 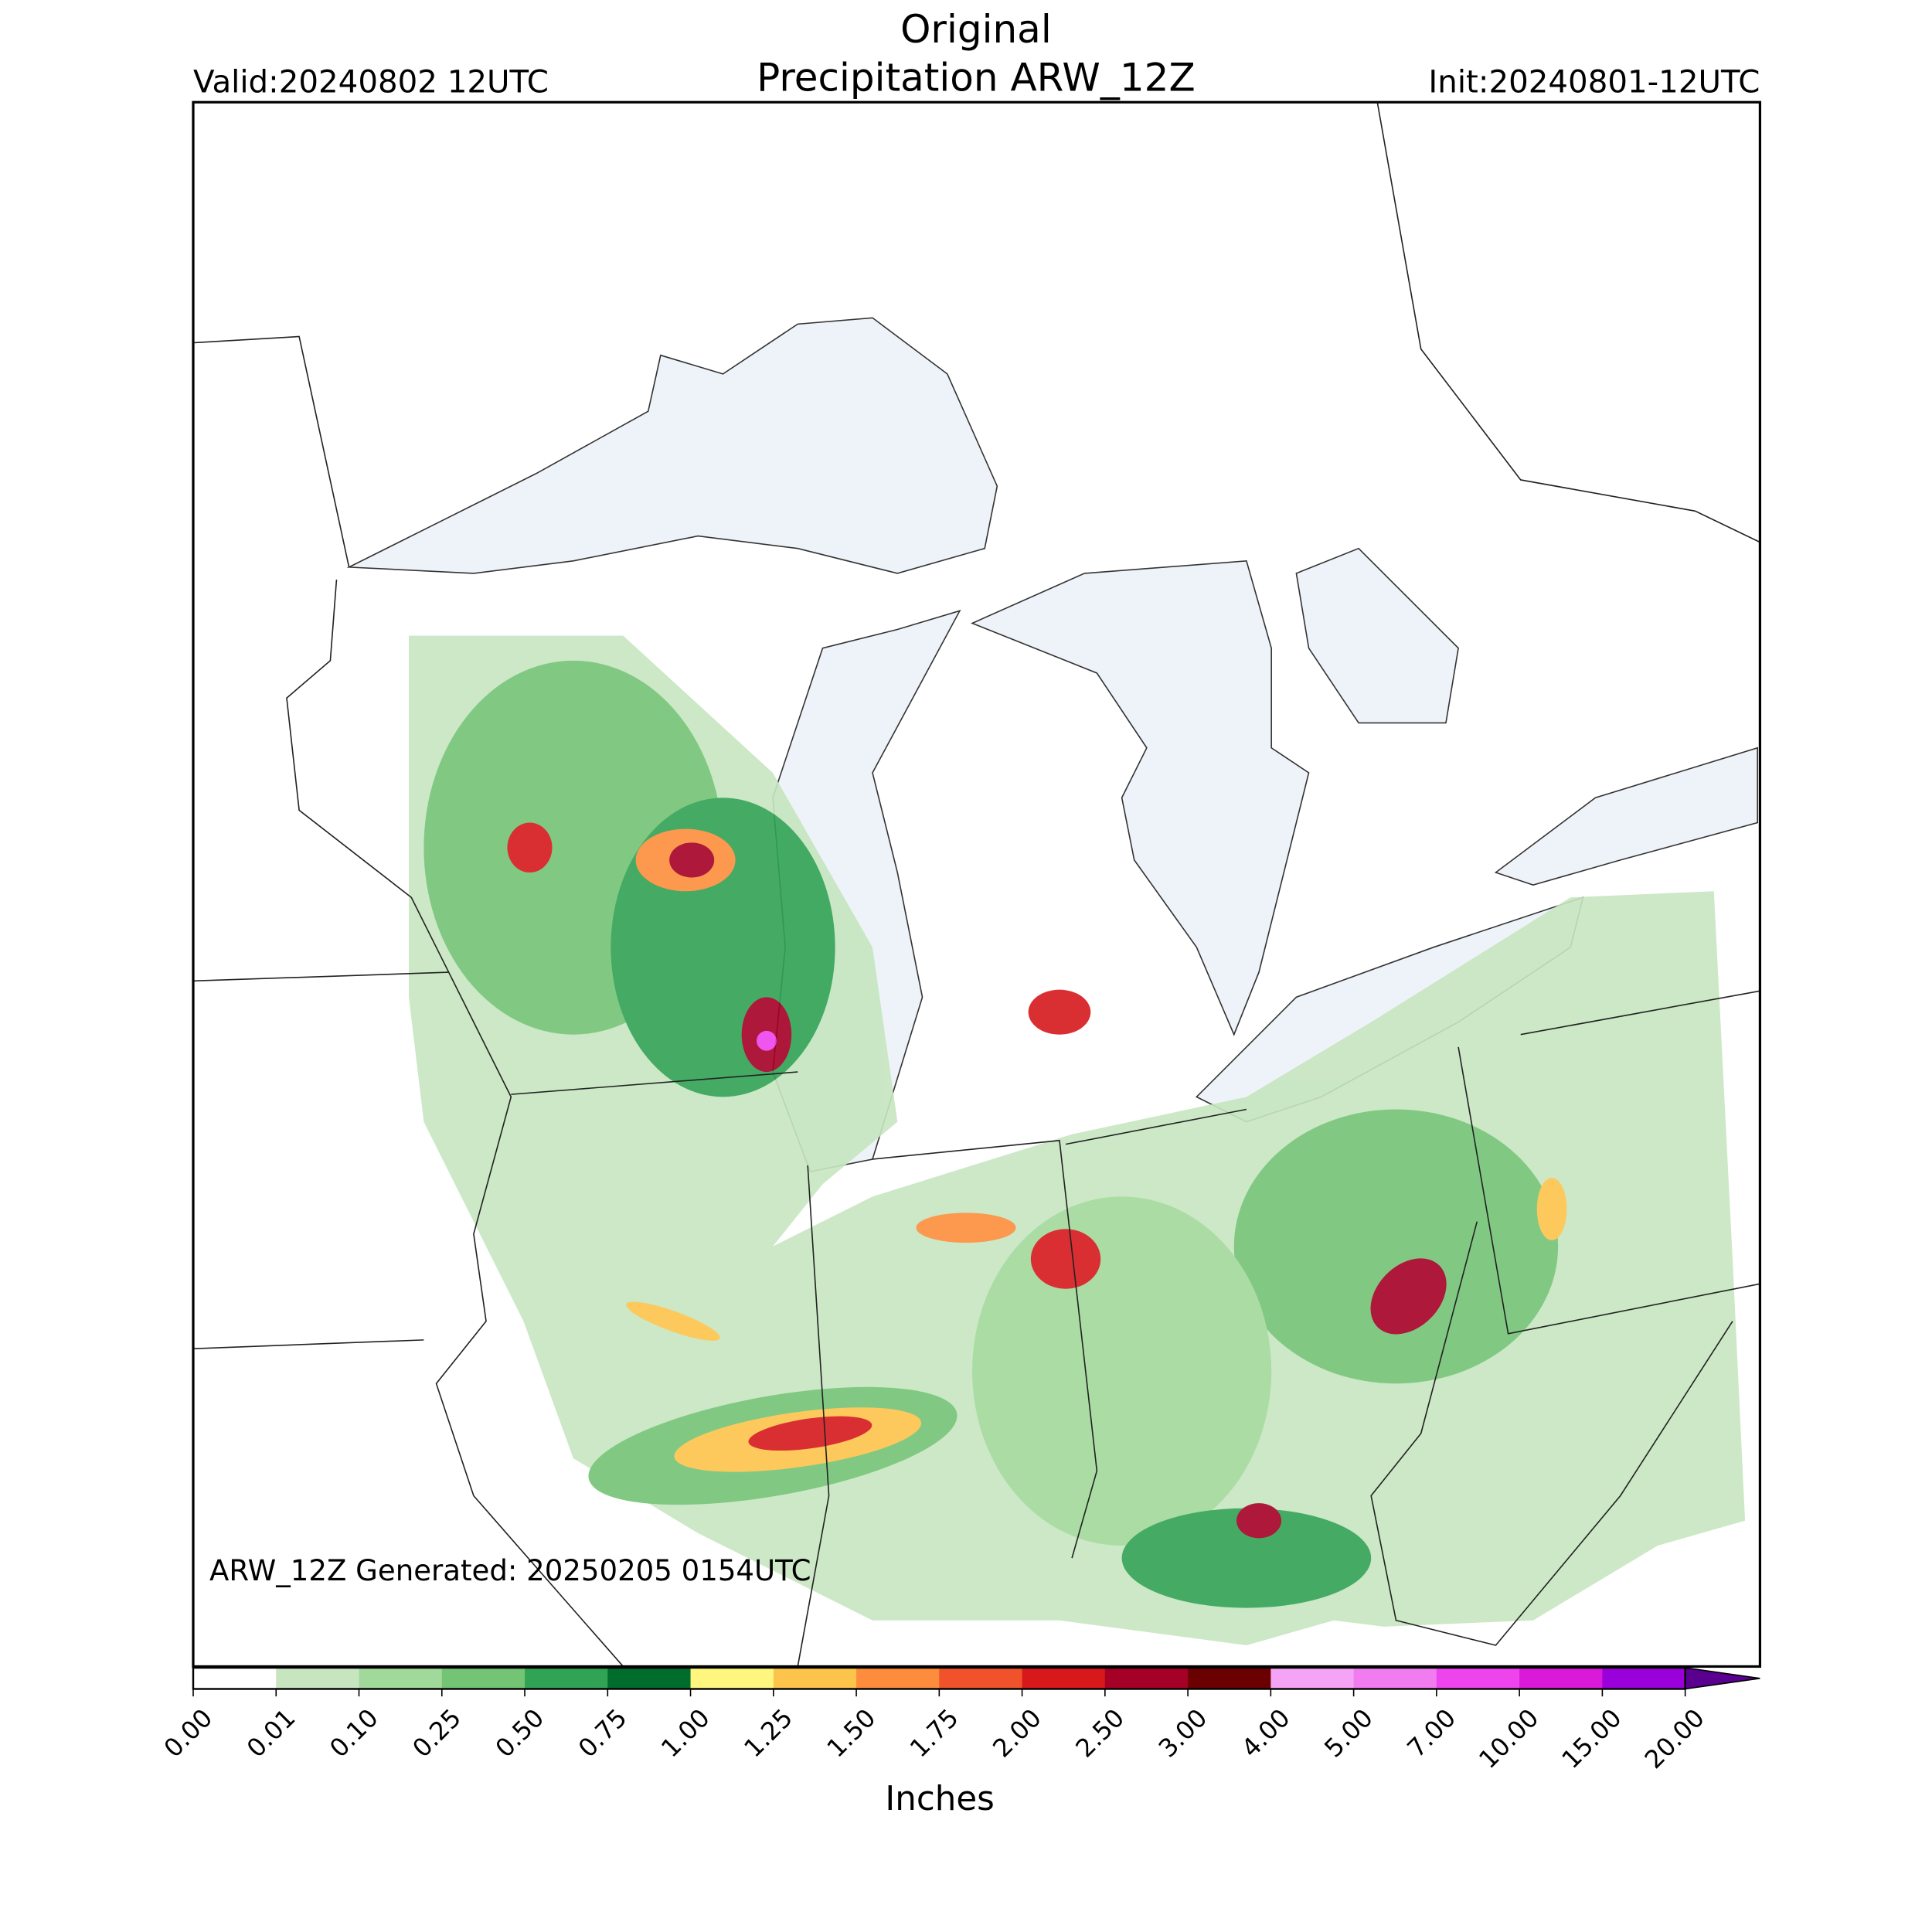 What do you see at coordinates (768, 1733) in the screenshot?
I see `colorbar-tick-label: 1.25` at bounding box center [768, 1733].